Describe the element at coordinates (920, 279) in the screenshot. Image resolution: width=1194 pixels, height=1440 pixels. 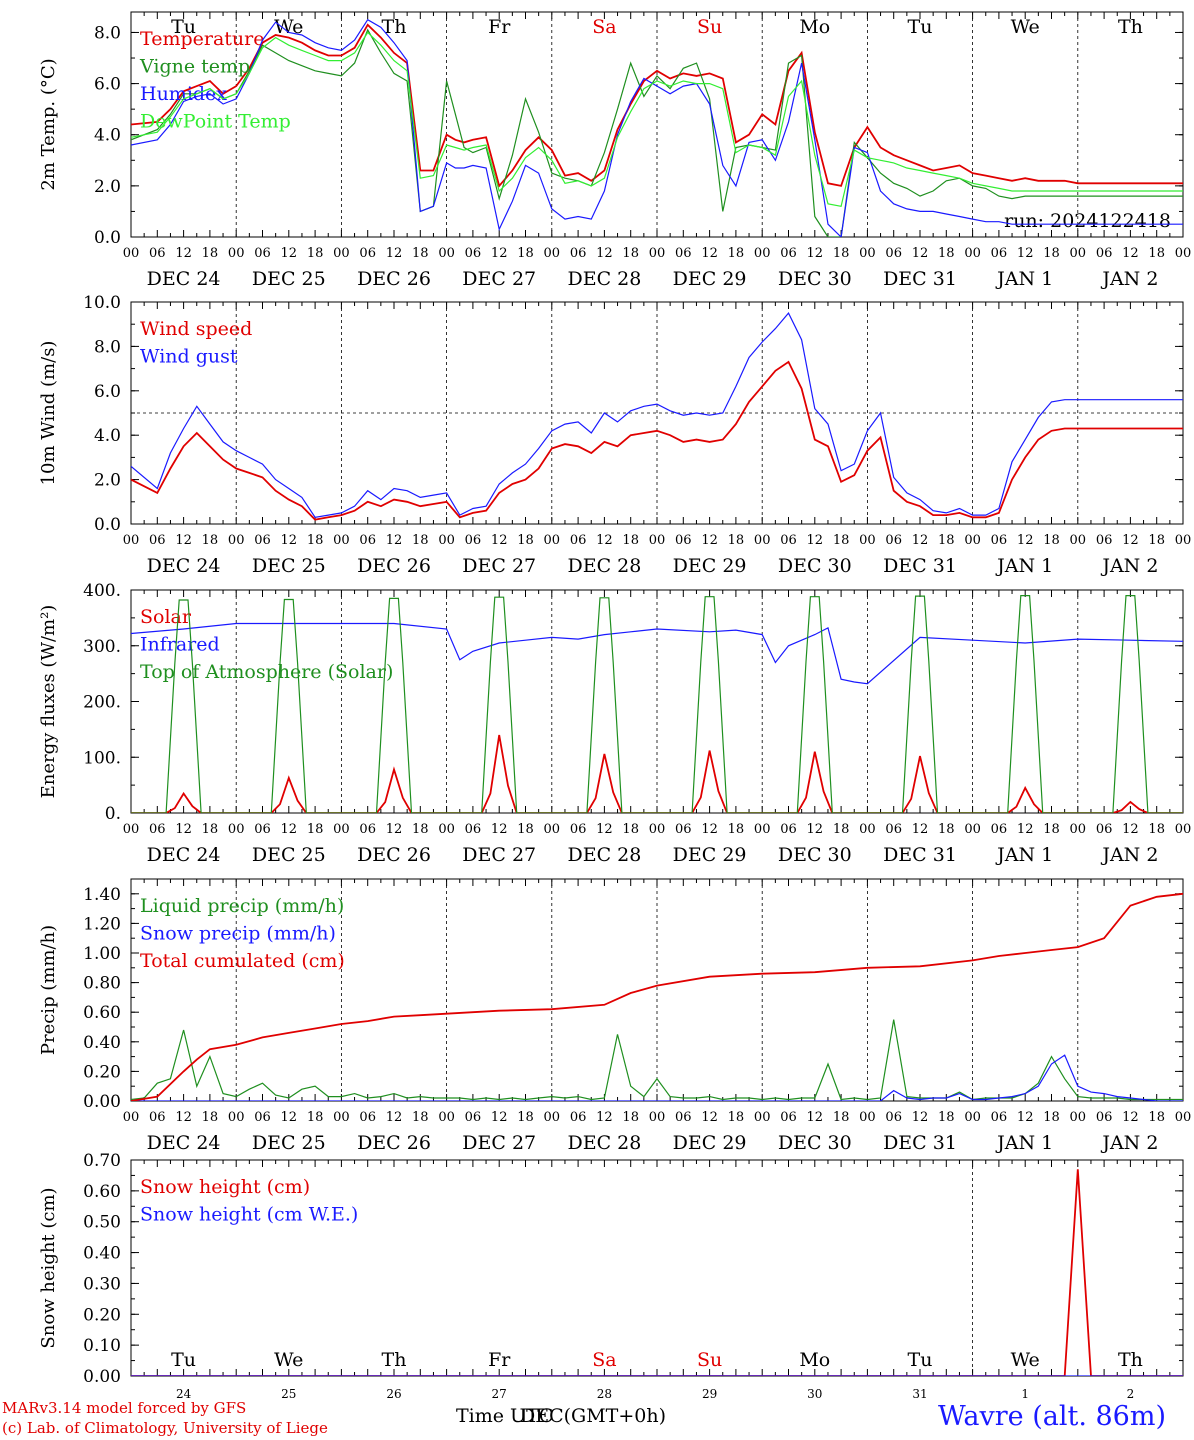
I see `date-label: DEC 31` at that location.